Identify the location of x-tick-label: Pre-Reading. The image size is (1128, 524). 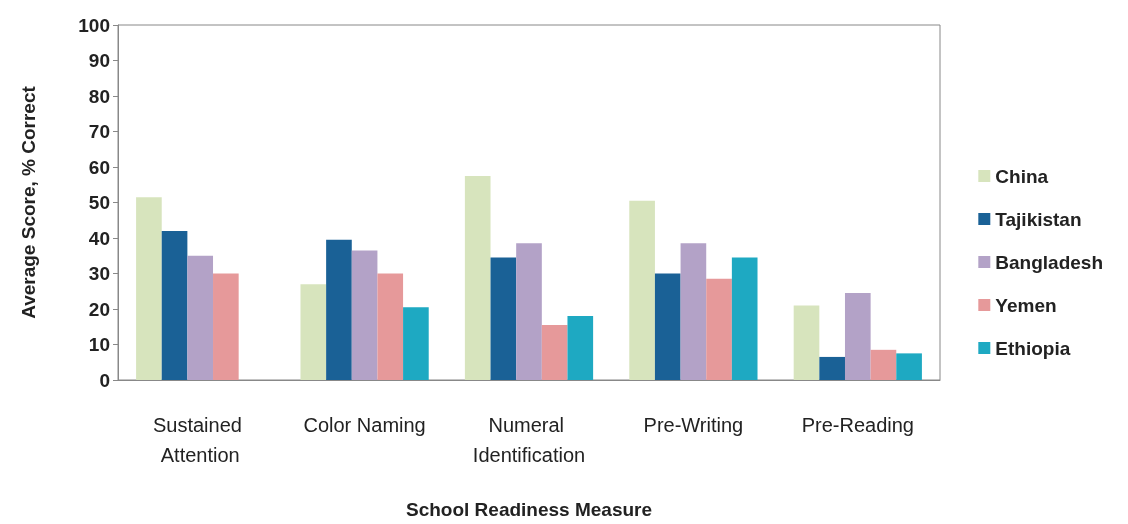
(857, 425).